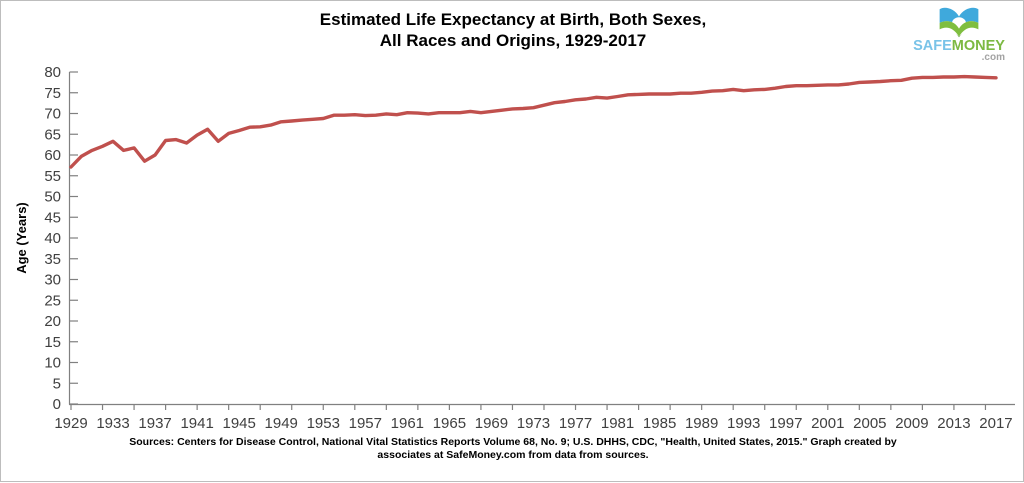 The width and height of the screenshot is (1024, 483). I want to click on x-tick-label: 1965, so click(449, 423).